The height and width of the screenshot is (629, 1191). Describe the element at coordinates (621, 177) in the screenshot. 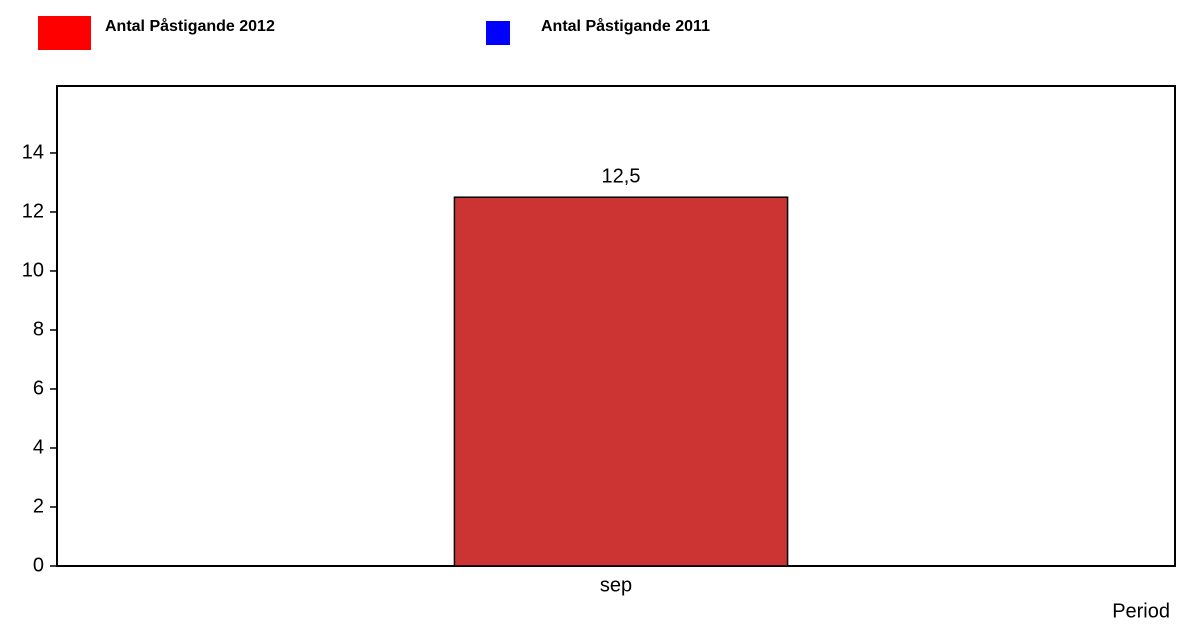

I see `value-label: 12,5` at that location.